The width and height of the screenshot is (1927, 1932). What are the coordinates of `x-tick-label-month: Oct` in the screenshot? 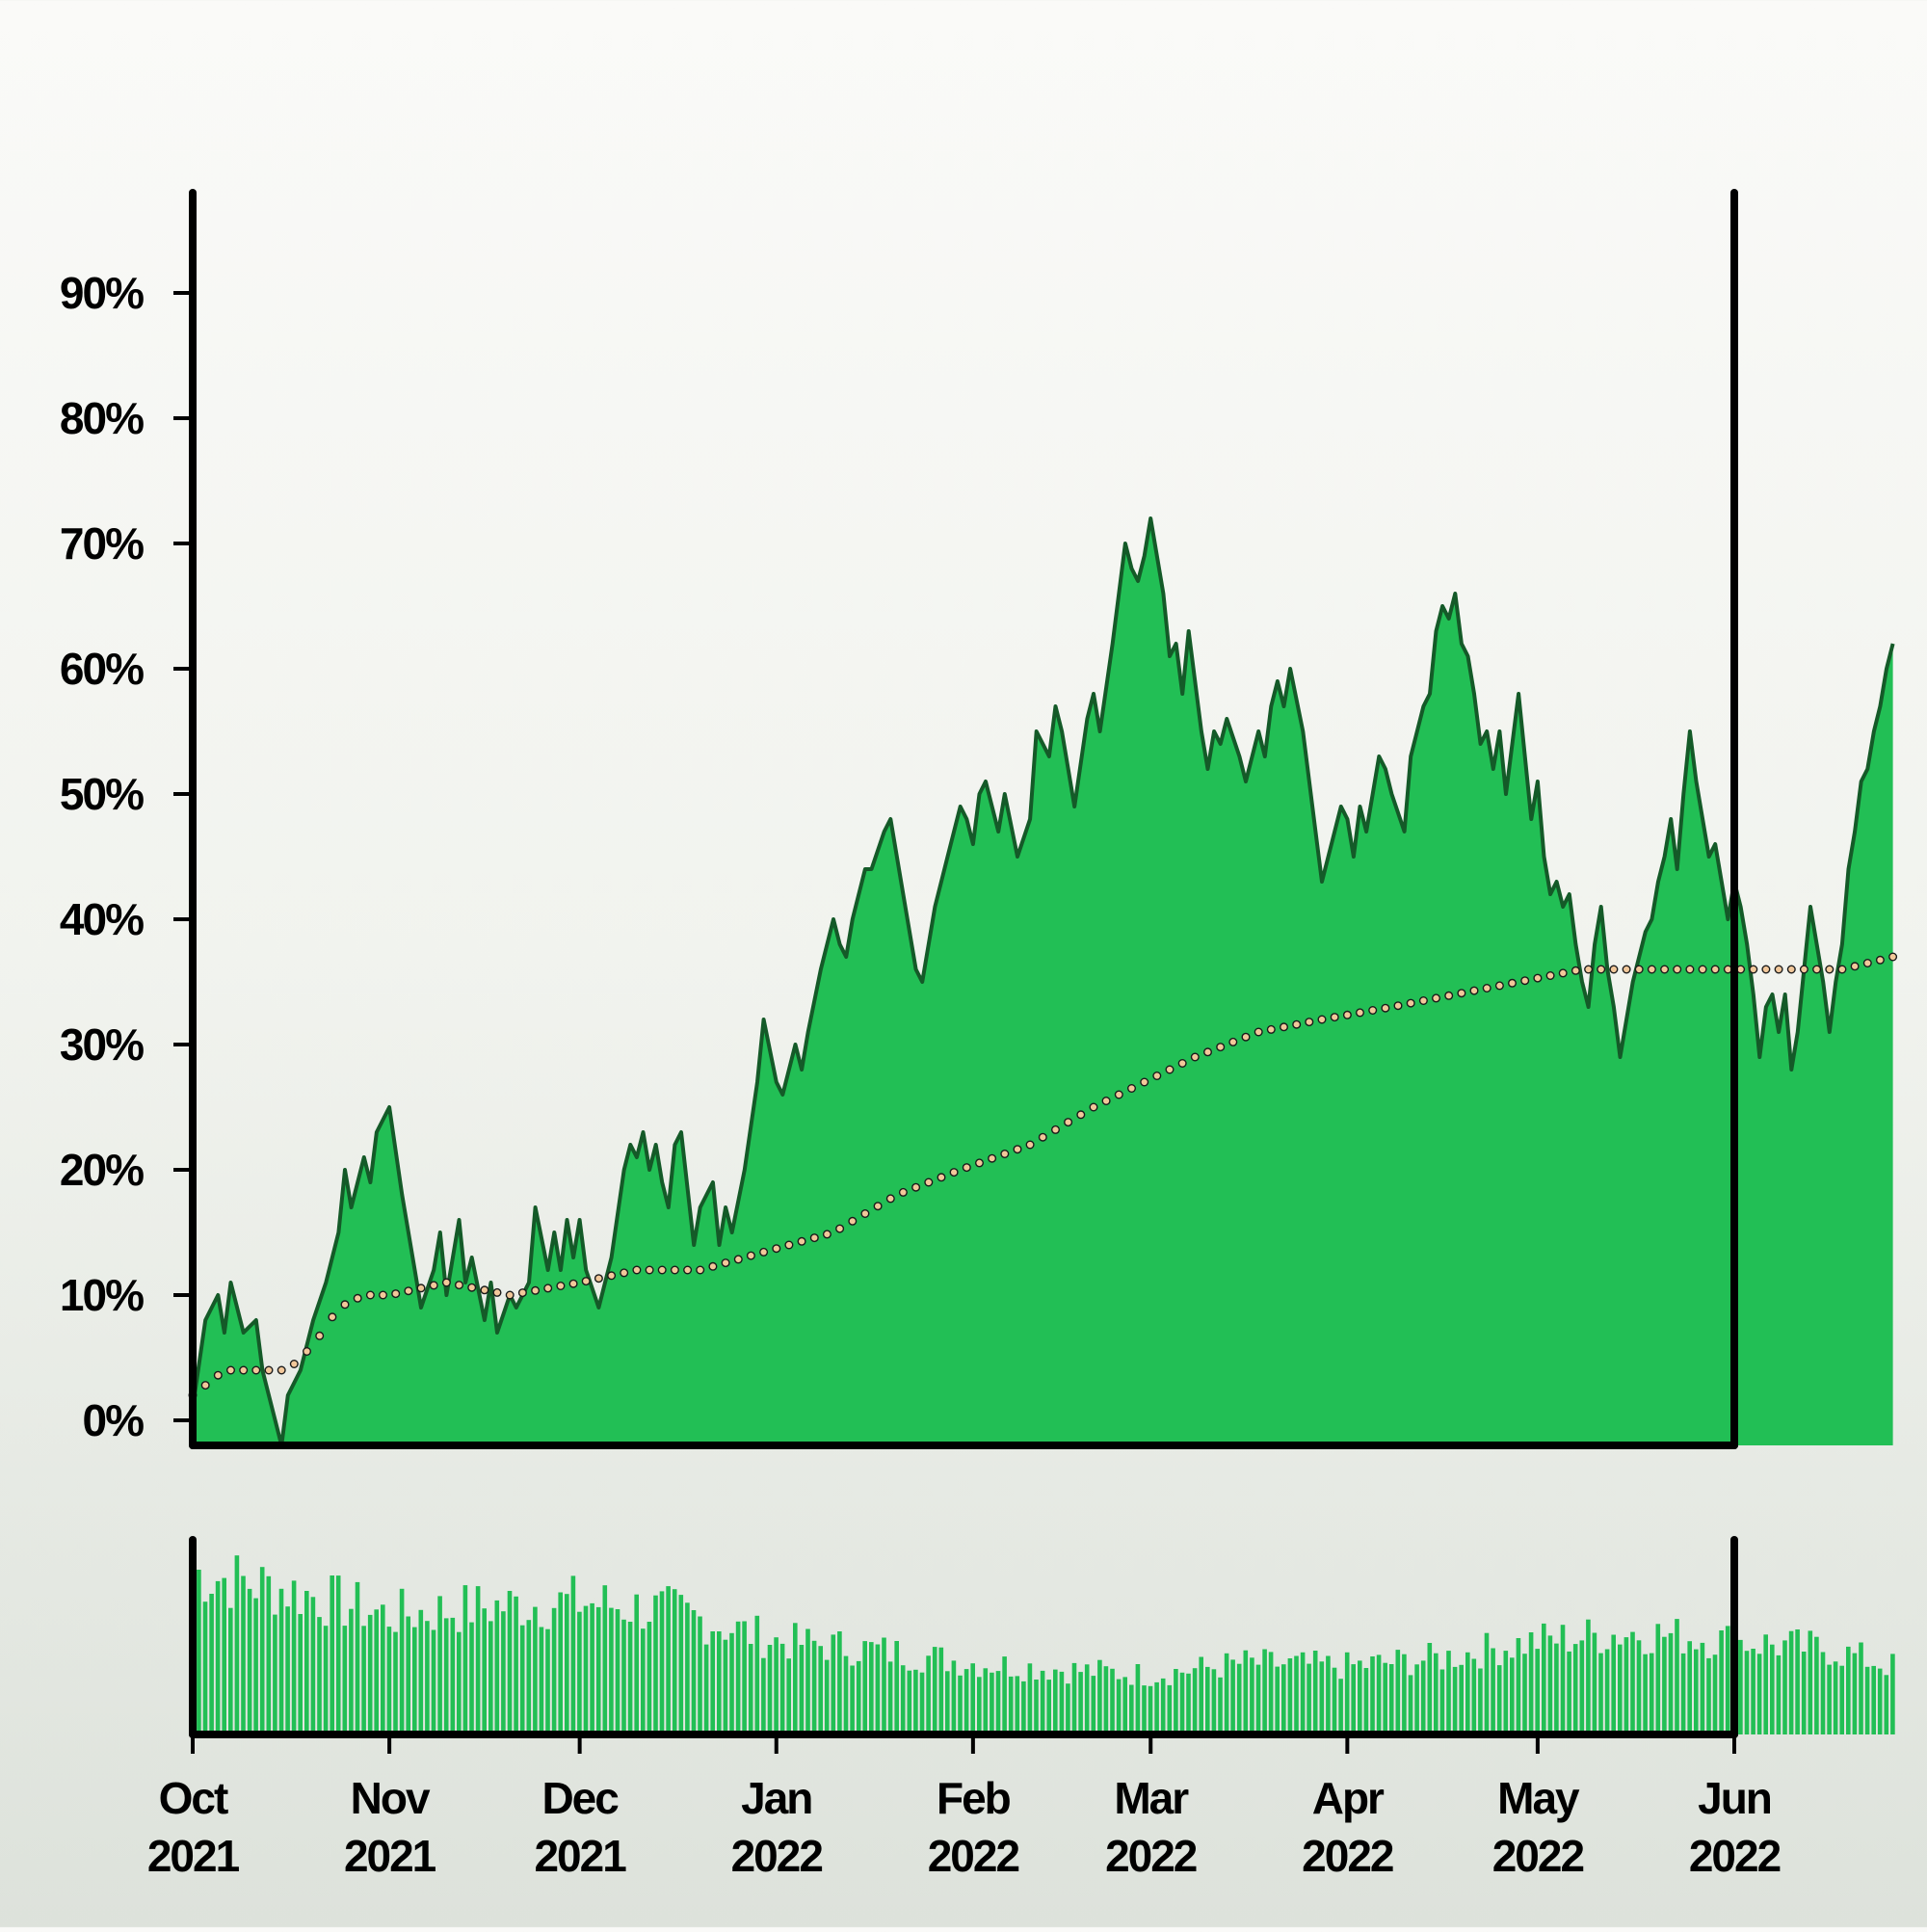 It's located at (193, 1798).